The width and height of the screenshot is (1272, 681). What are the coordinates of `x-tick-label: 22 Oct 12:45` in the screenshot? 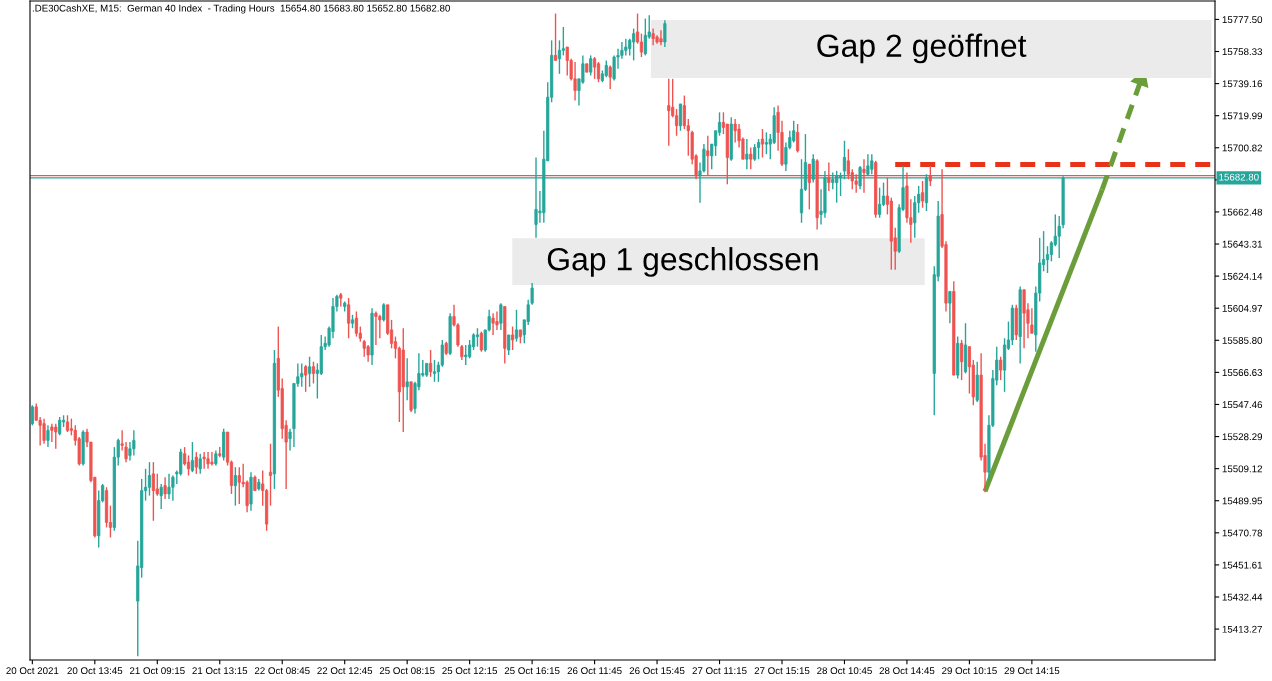 It's located at (345, 671).